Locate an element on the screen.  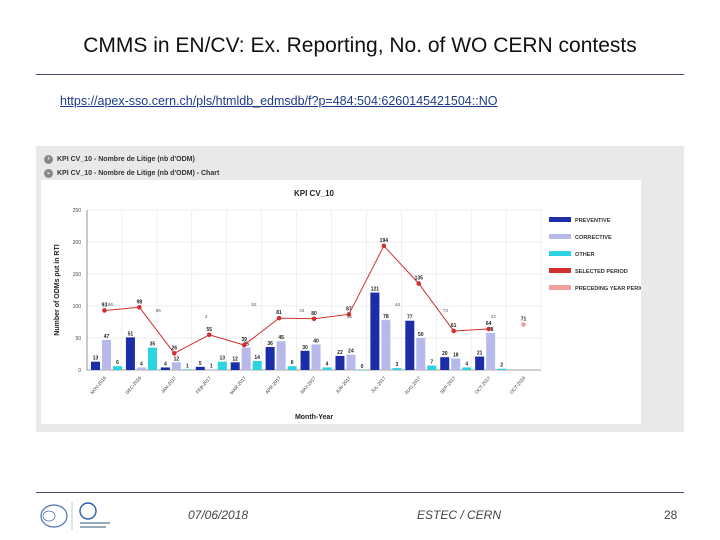
extra-data-label: 34 is located at coordinates (302, 310).